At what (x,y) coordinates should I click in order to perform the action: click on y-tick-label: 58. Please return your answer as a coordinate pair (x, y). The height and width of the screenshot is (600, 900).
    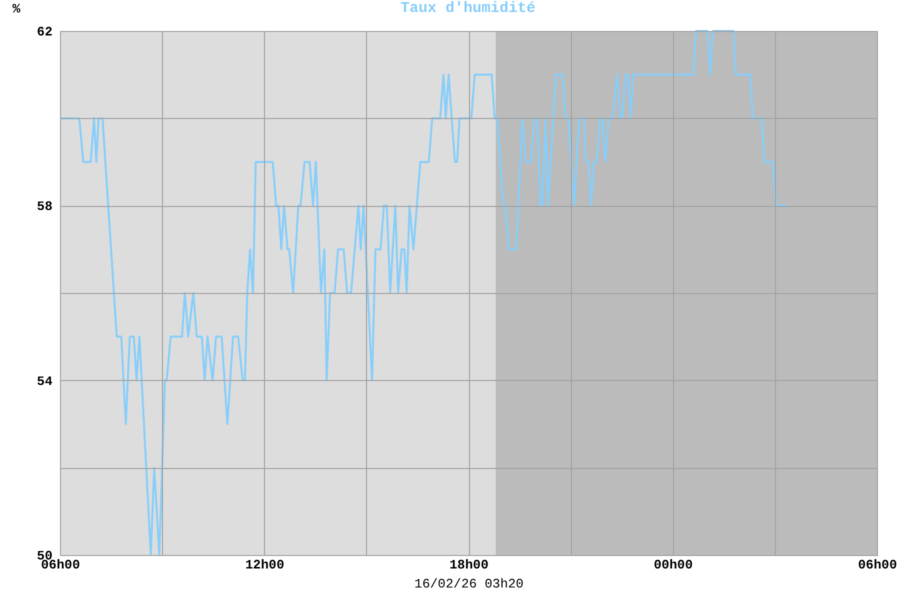
    Looking at the image, I should click on (44, 206).